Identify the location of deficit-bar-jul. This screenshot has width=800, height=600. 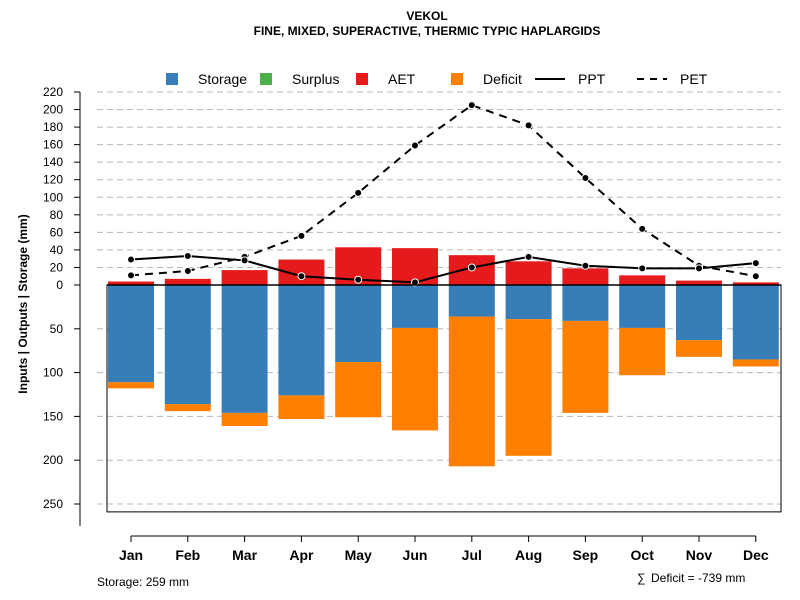
(471, 391).